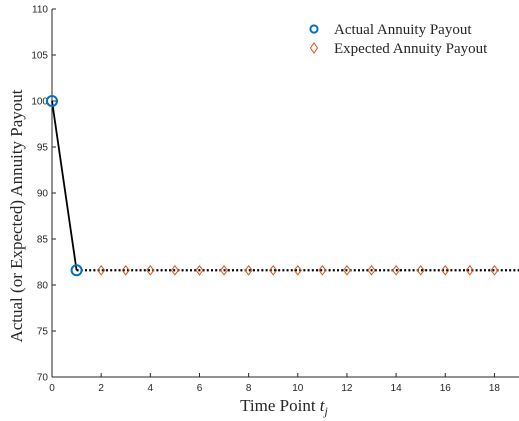 Image resolution: width=519 pixels, height=421 pixels. Describe the element at coordinates (43, 194) in the screenshot. I see `y-tick-label: 90` at that location.